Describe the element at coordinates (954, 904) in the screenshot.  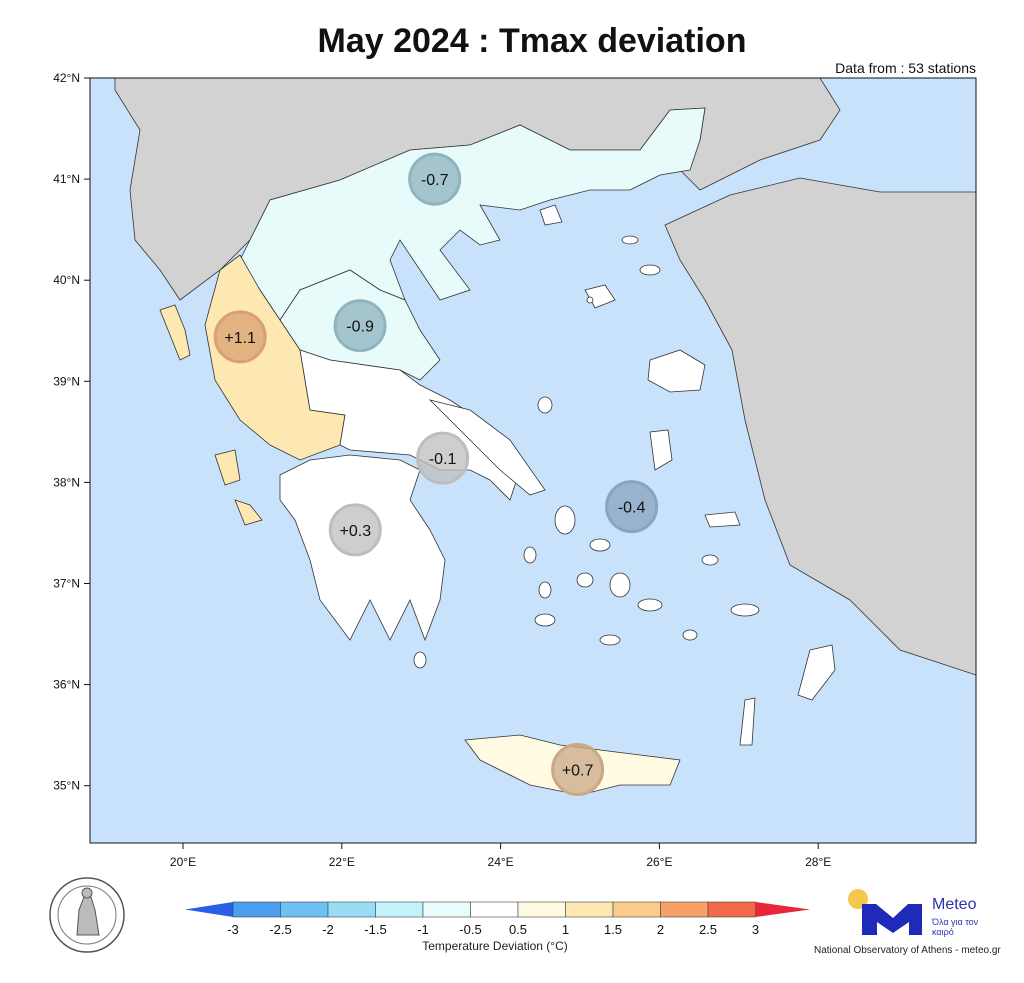
I see `meteo-logo-name: Meteo` at that location.